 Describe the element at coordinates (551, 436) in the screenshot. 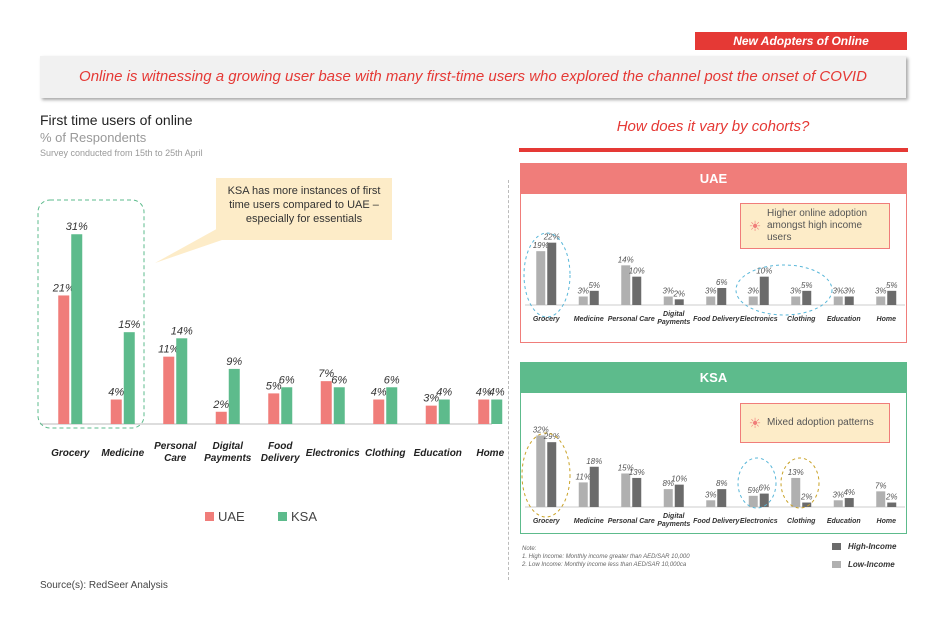

I see `data-label-ksa-high-income-grocery: 29%` at that location.